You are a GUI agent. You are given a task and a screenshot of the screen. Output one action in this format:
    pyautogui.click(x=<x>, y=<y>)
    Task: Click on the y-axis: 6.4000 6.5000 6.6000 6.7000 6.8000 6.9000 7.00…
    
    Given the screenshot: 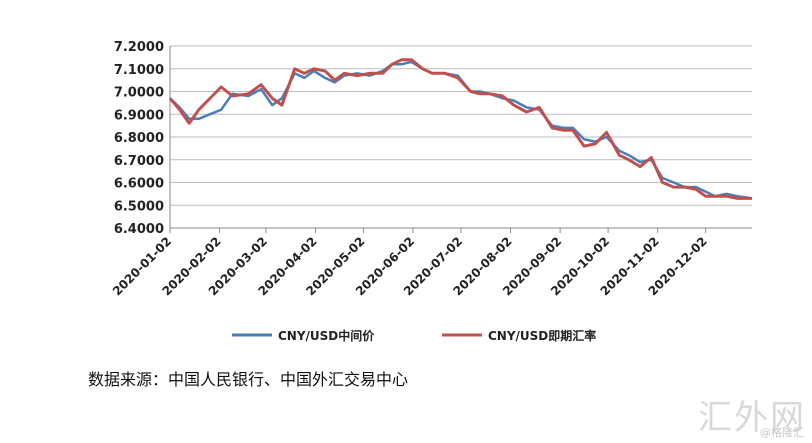 What is the action you would take?
    pyautogui.click(x=142, y=138)
    